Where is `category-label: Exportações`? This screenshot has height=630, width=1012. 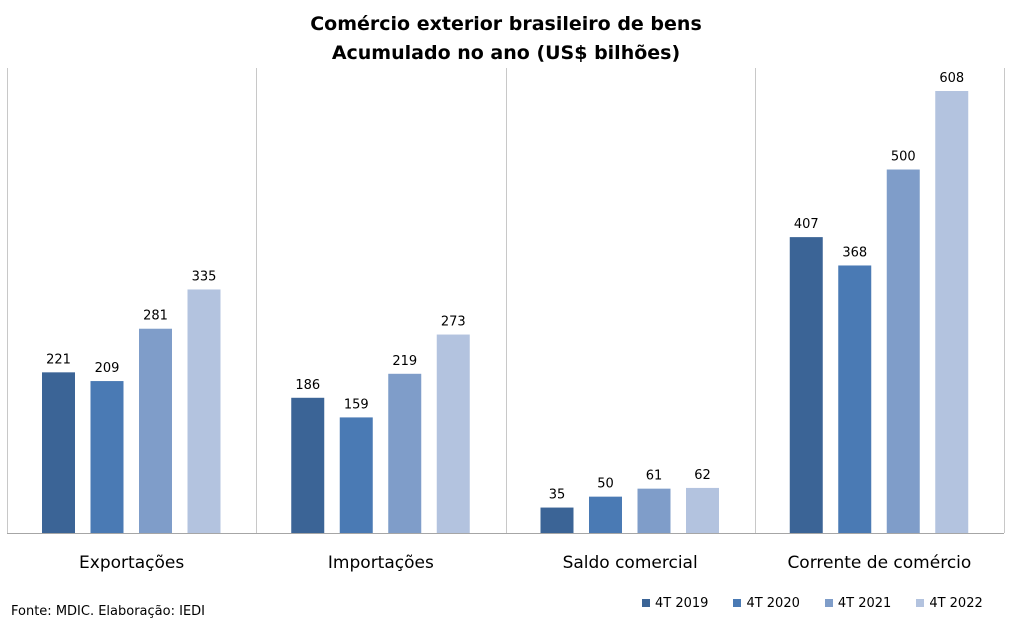
category-label: Exportações is located at coordinates (131, 563).